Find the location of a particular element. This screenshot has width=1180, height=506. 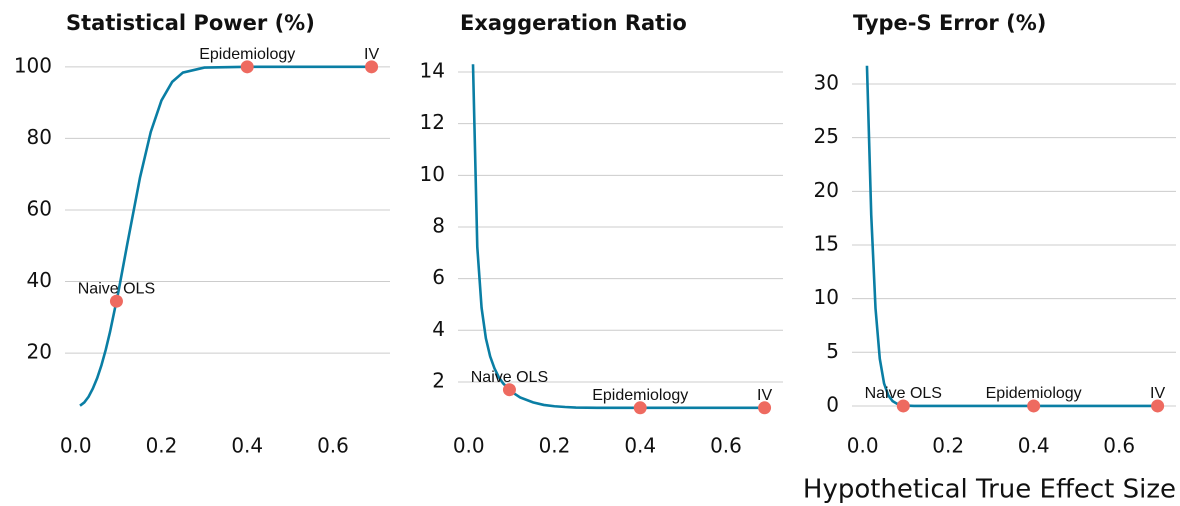

y-tick-label: 12 is located at coordinates (432, 122).